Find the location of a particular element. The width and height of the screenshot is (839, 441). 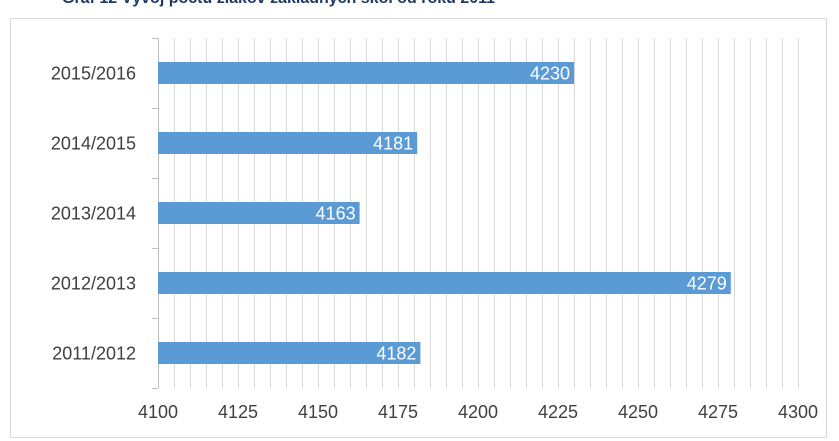

category-axis is located at coordinates (155, 213).